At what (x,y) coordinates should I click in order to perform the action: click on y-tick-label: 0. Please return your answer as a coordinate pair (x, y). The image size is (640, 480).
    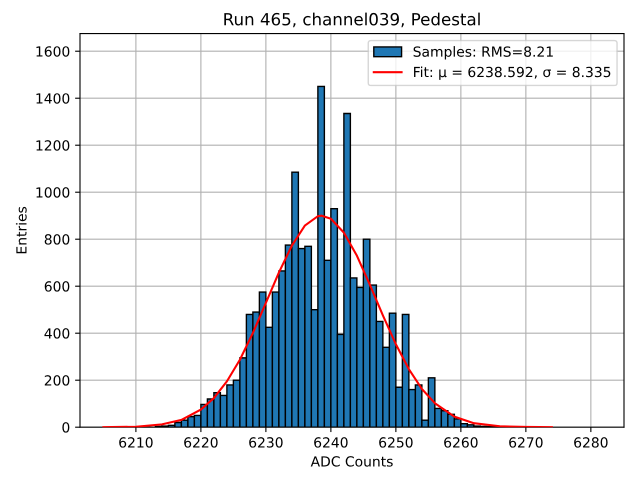
    Looking at the image, I should click on (66, 427).